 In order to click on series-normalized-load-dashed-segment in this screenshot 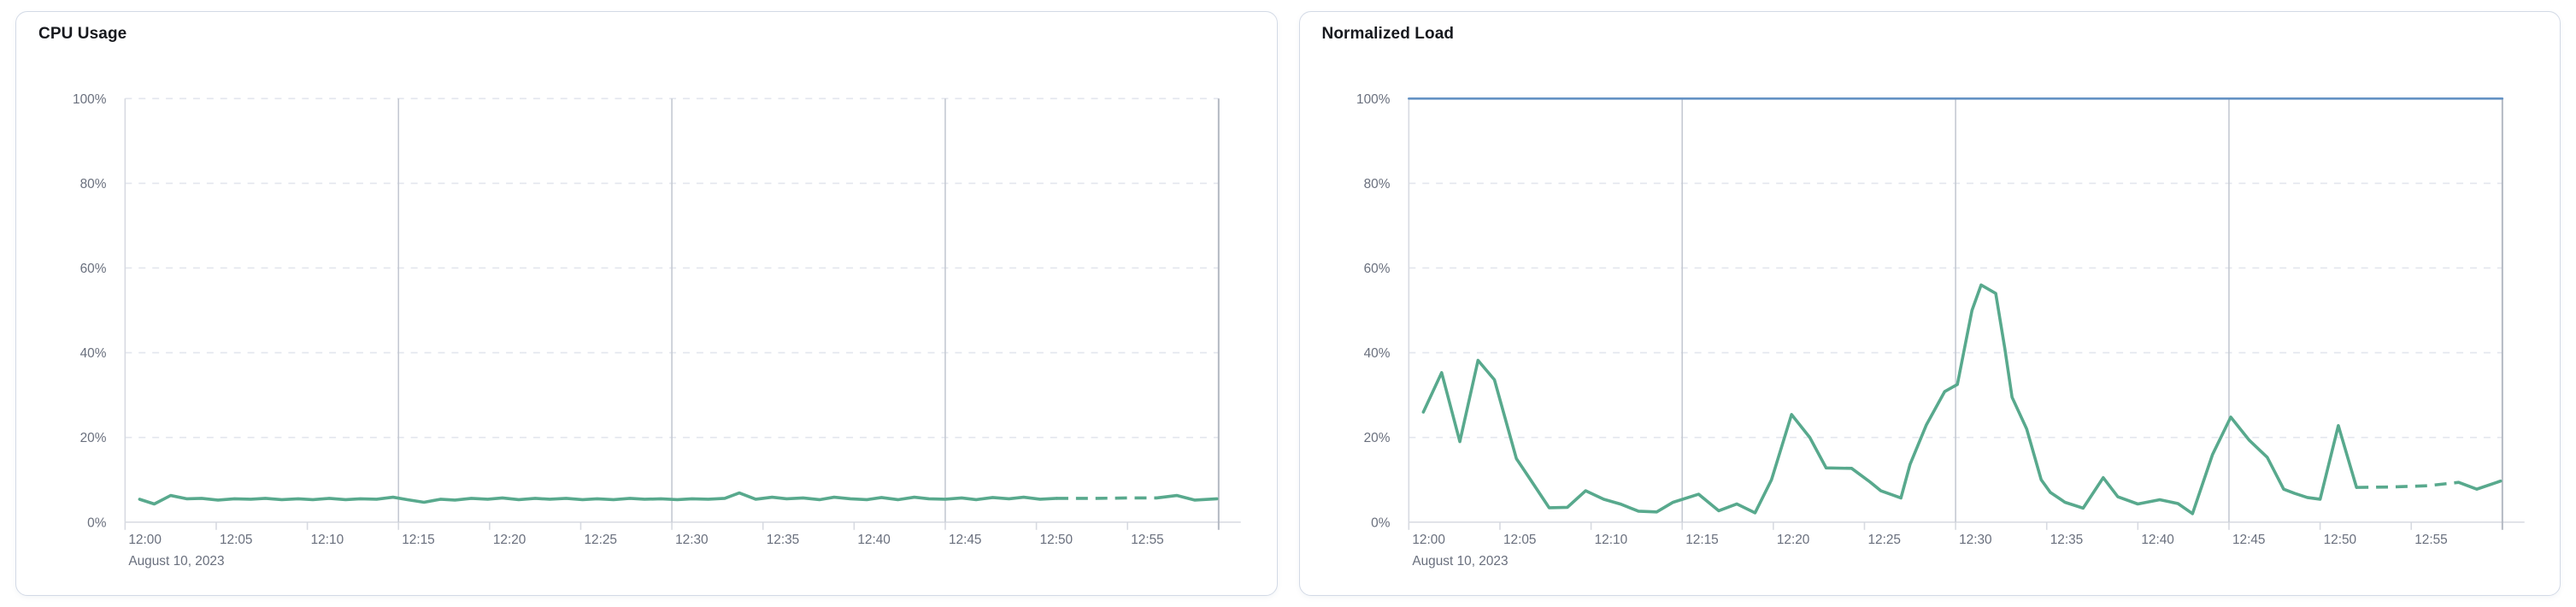, I will do `click(2407, 484)`.